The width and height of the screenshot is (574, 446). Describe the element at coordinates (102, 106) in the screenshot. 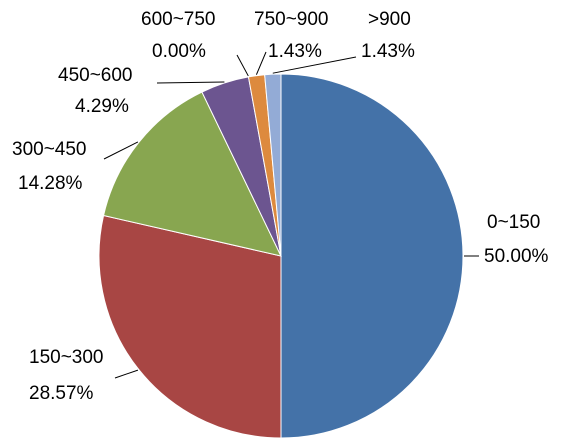

I see `slice-percent-label: 4.29%` at that location.